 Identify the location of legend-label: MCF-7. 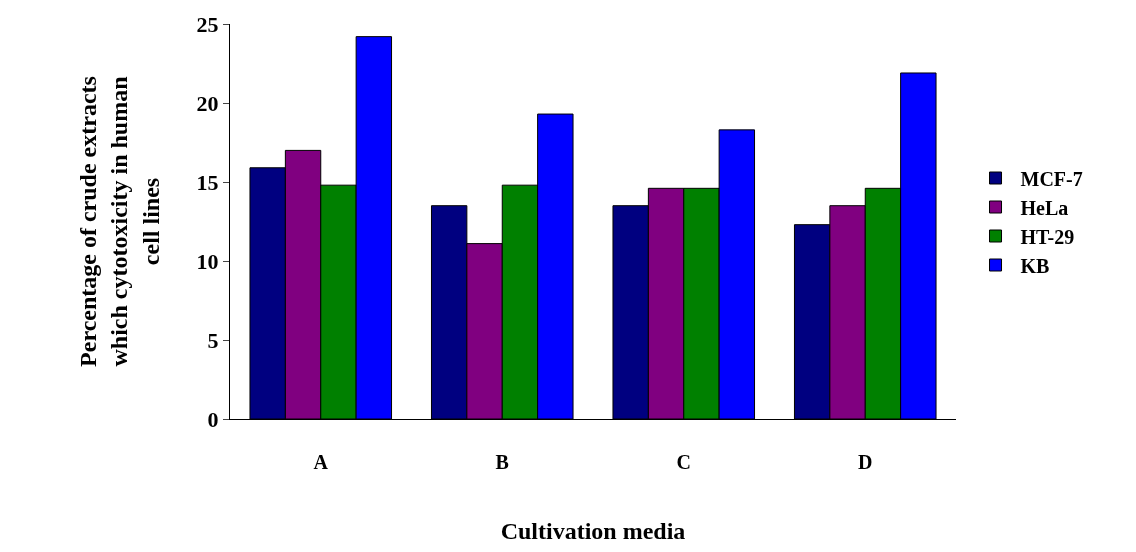
(1051, 178).